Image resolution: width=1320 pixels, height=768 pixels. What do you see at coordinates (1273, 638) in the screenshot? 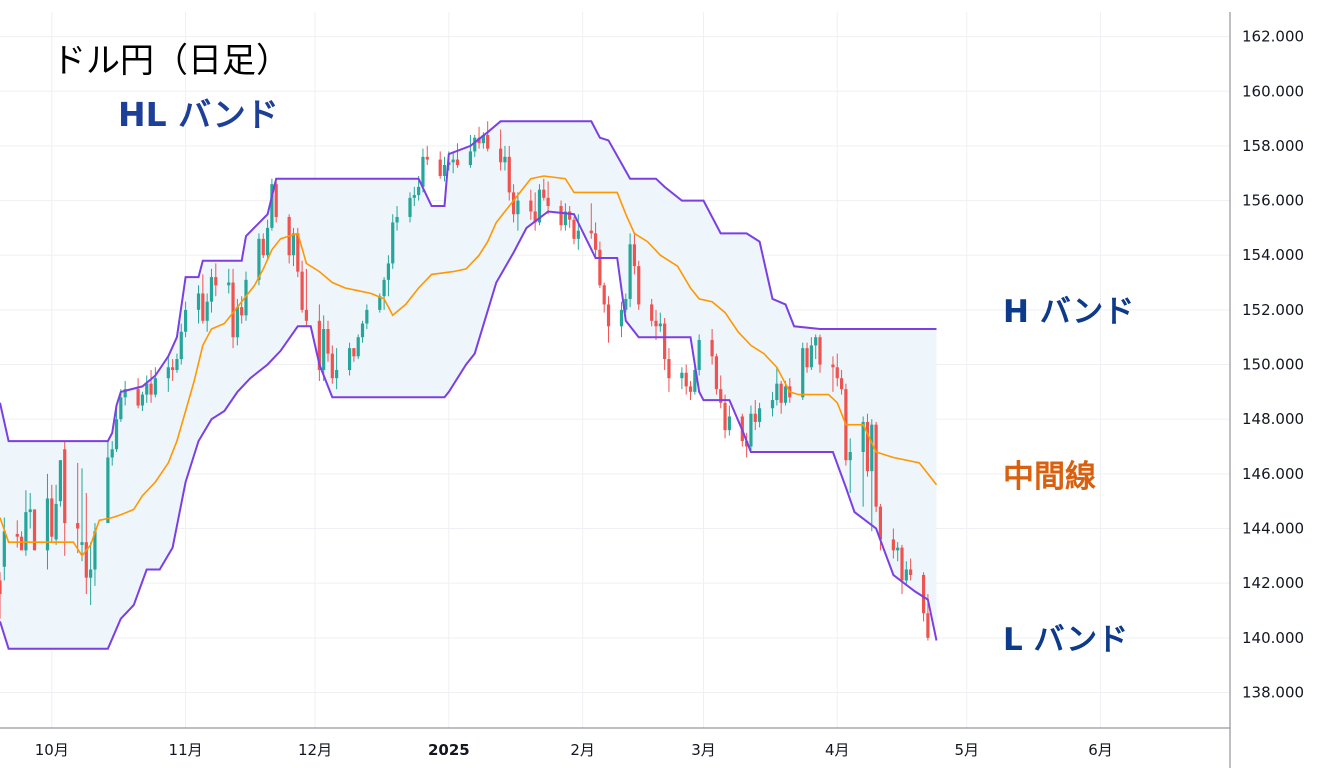
I see `y-tick-label: 140.000` at bounding box center [1273, 638].